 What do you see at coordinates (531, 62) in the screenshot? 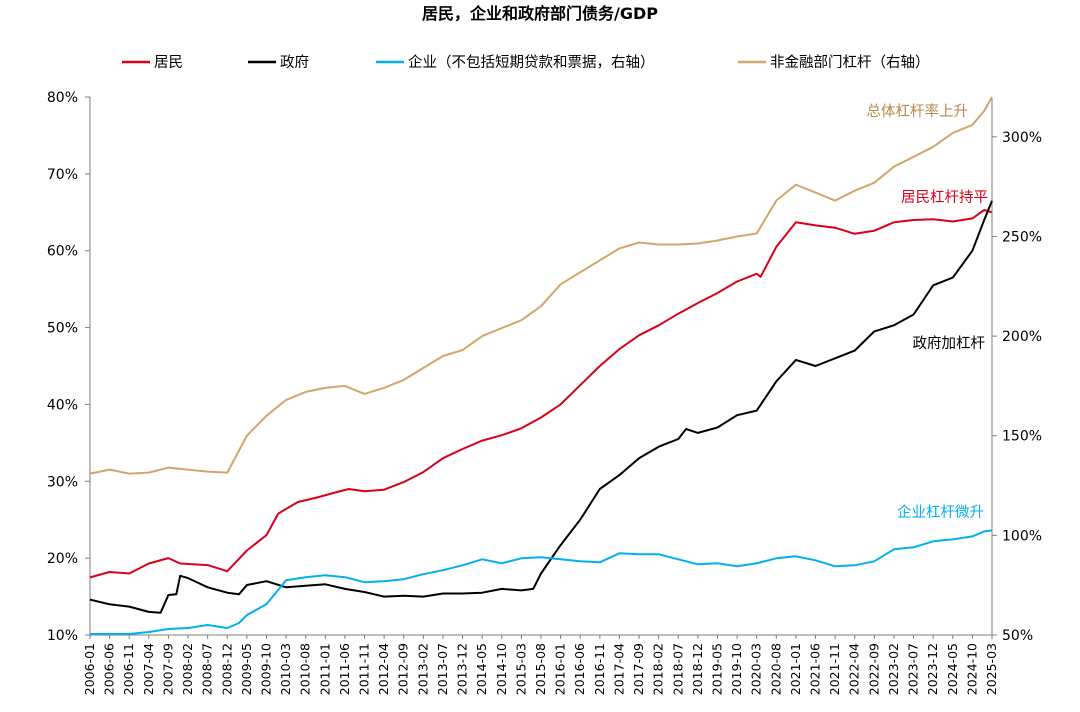
I see `legend-label: 企业（不包括短期贷款和票据，右轴）` at bounding box center [531, 62].